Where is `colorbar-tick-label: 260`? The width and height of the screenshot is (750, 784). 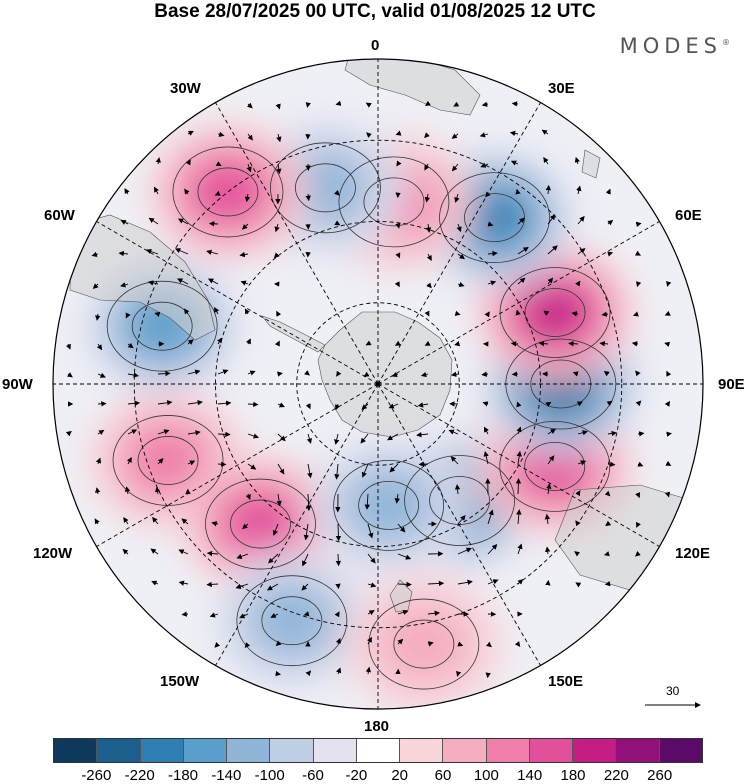
colorbar-tick-label: 260 is located at coordinates (659, 775).